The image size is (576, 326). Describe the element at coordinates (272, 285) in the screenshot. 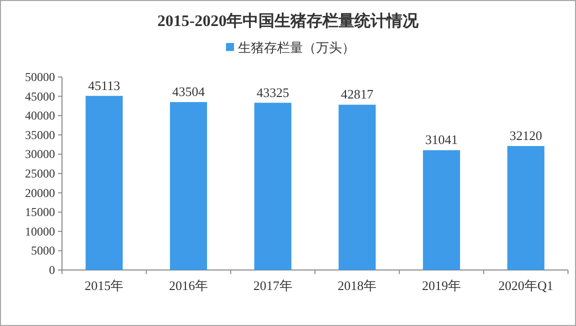

I see `x-tick-label: 2017年` at that location.